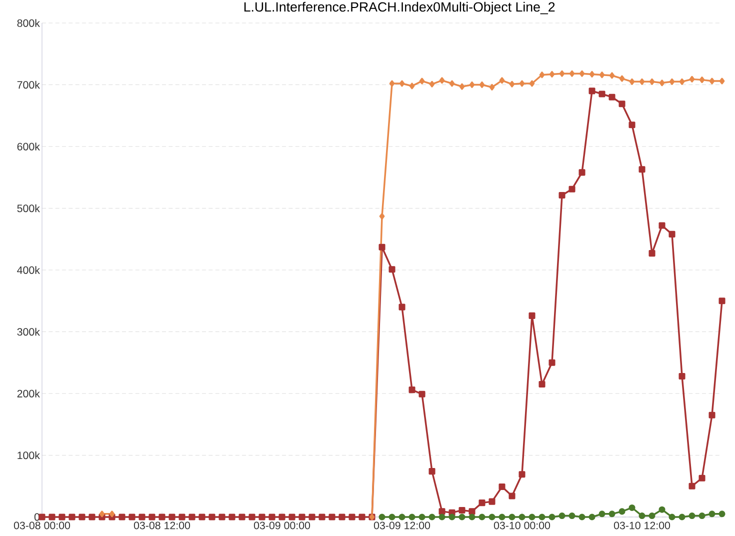 This screenshot has width=735, height=536. Describe the element at coordinates (162, 526) in the screenshot. I see `x-tick-label: 03-08 12:00` at that location.